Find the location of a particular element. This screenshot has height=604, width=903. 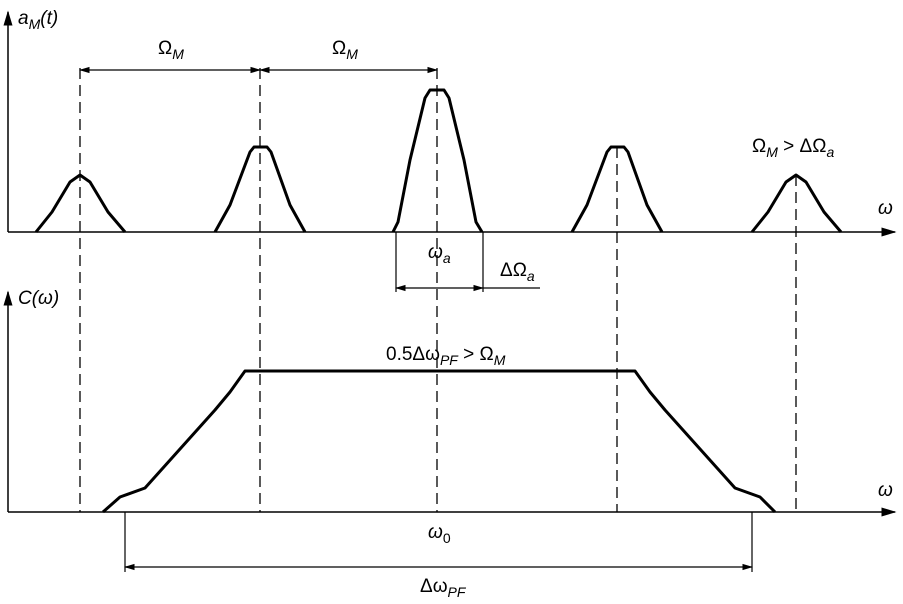

plateau-label: 0.5ΔωPF > ΩM is located at coordinates (446, 356).